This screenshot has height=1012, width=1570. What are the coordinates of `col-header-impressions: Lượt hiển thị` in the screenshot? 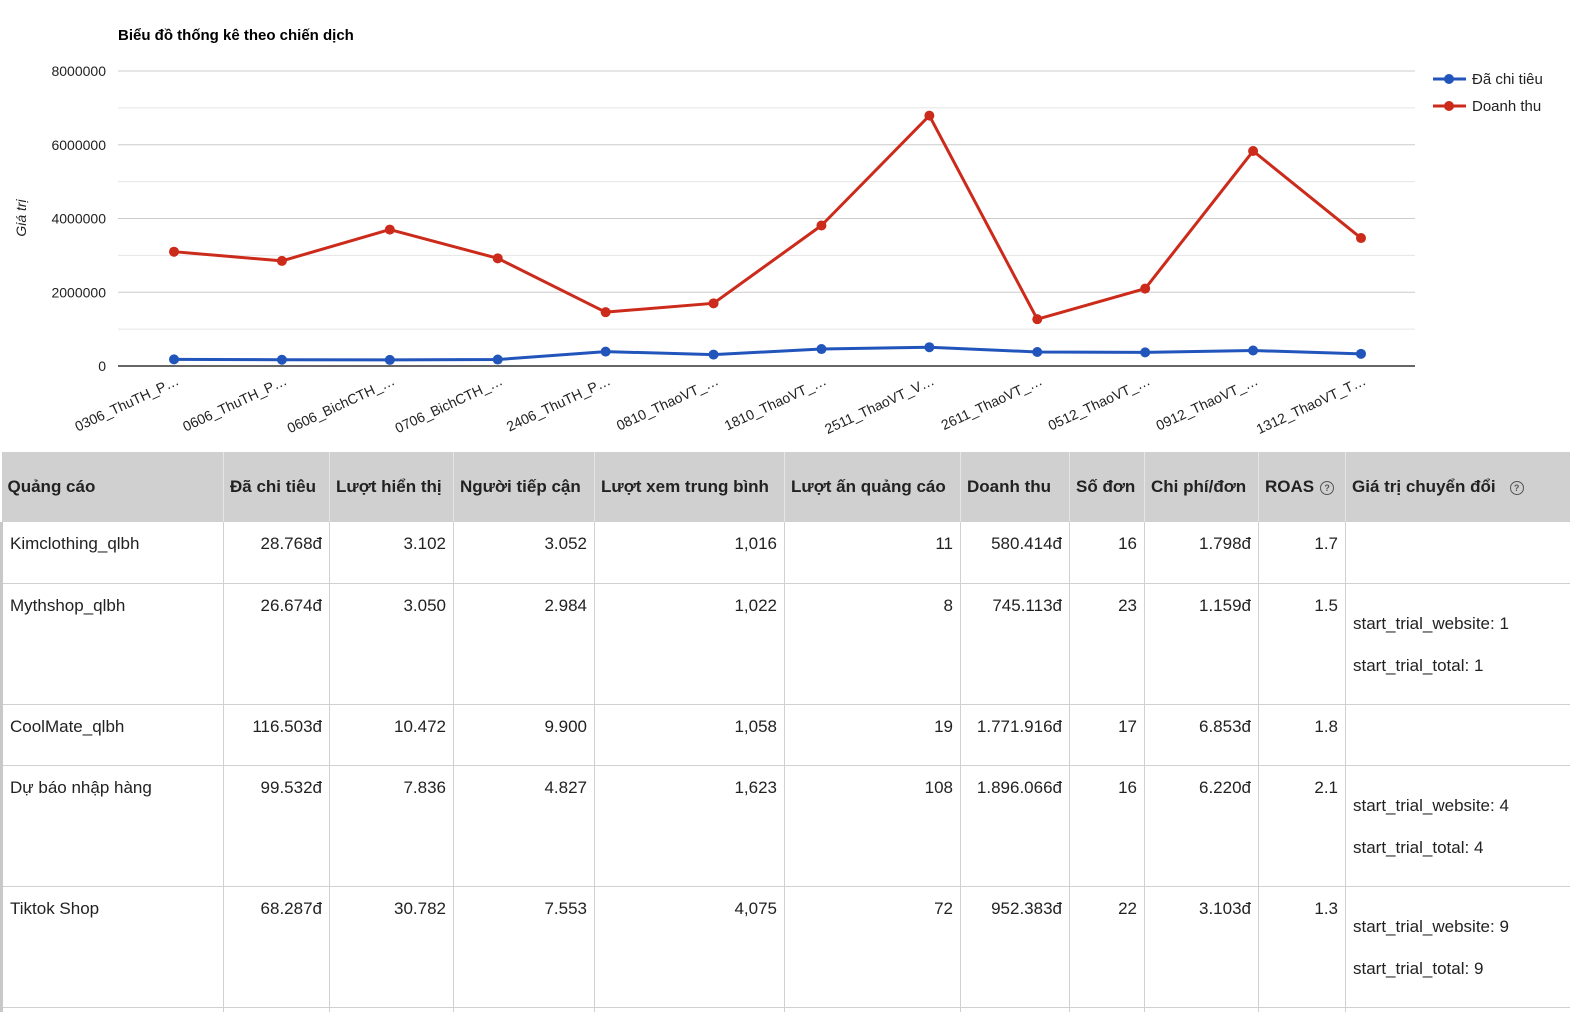 It's located at (391, 487).